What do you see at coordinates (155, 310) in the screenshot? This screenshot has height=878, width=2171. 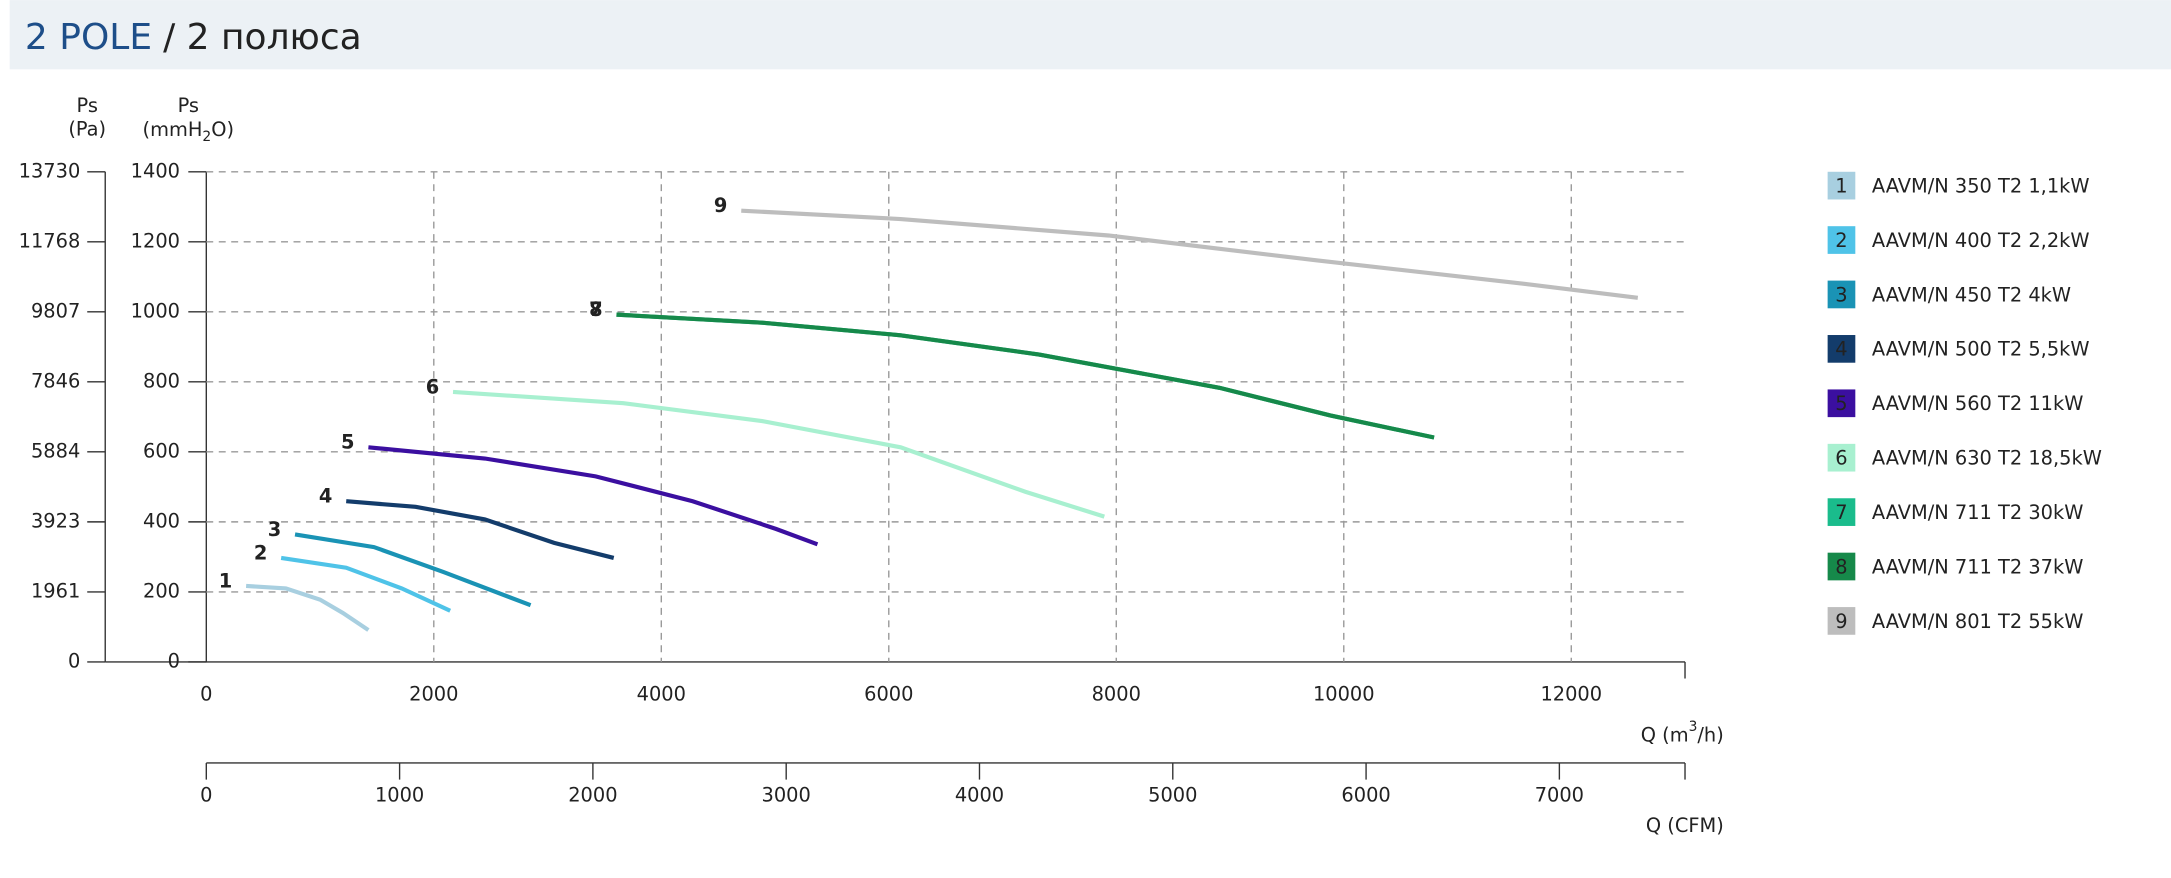 I see `y-tick-label: 1000` at bounding box center [155, 310].